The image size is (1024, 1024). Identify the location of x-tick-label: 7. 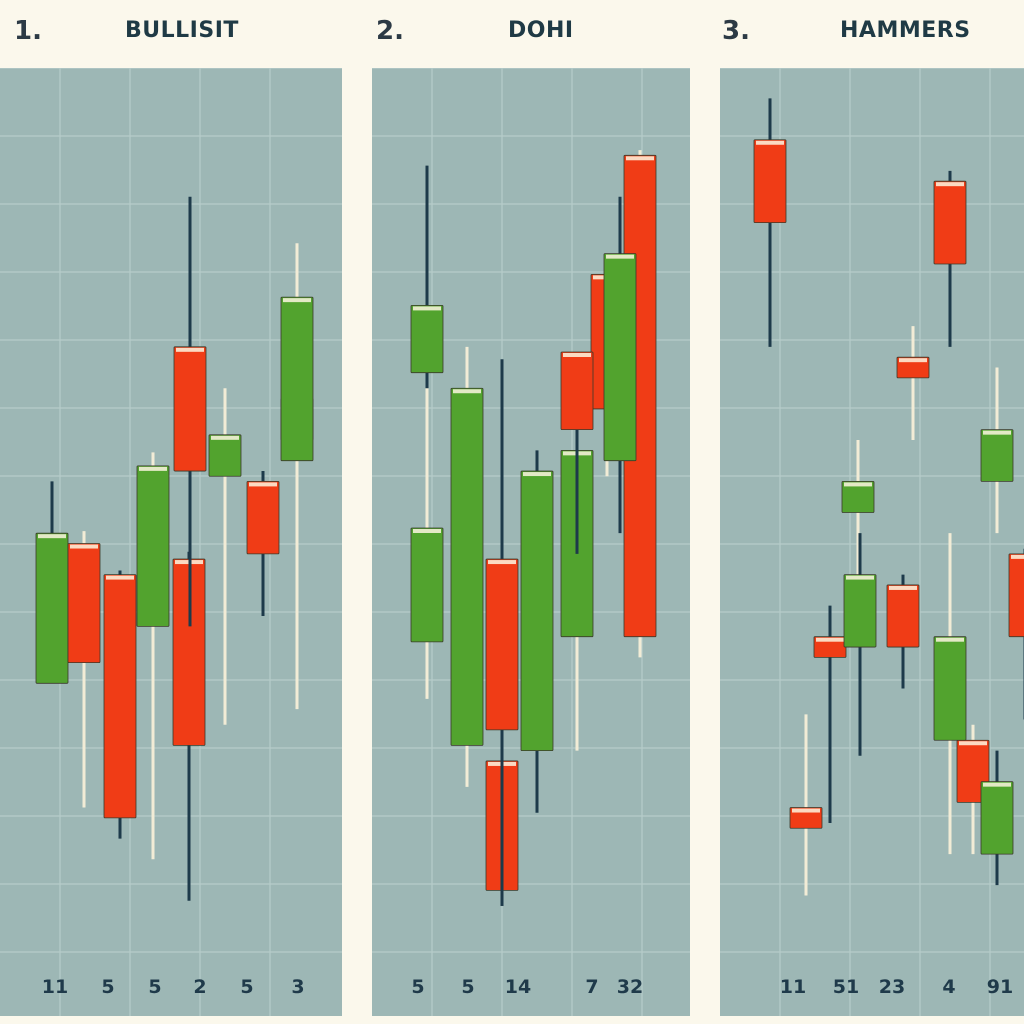
(592, 987).